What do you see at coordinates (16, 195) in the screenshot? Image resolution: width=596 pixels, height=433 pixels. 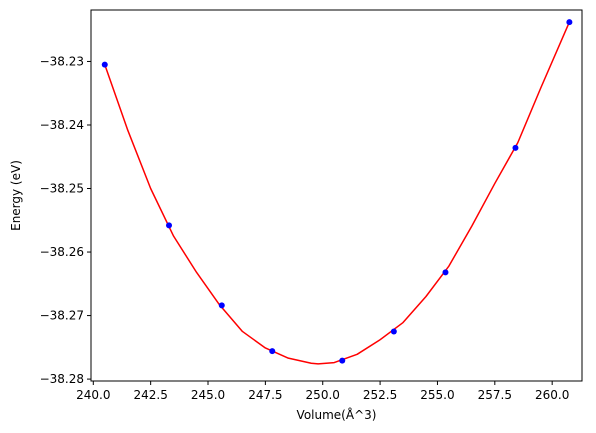 I see `y-axis-label: Energy (eV)` at bounding box center [16, 195].